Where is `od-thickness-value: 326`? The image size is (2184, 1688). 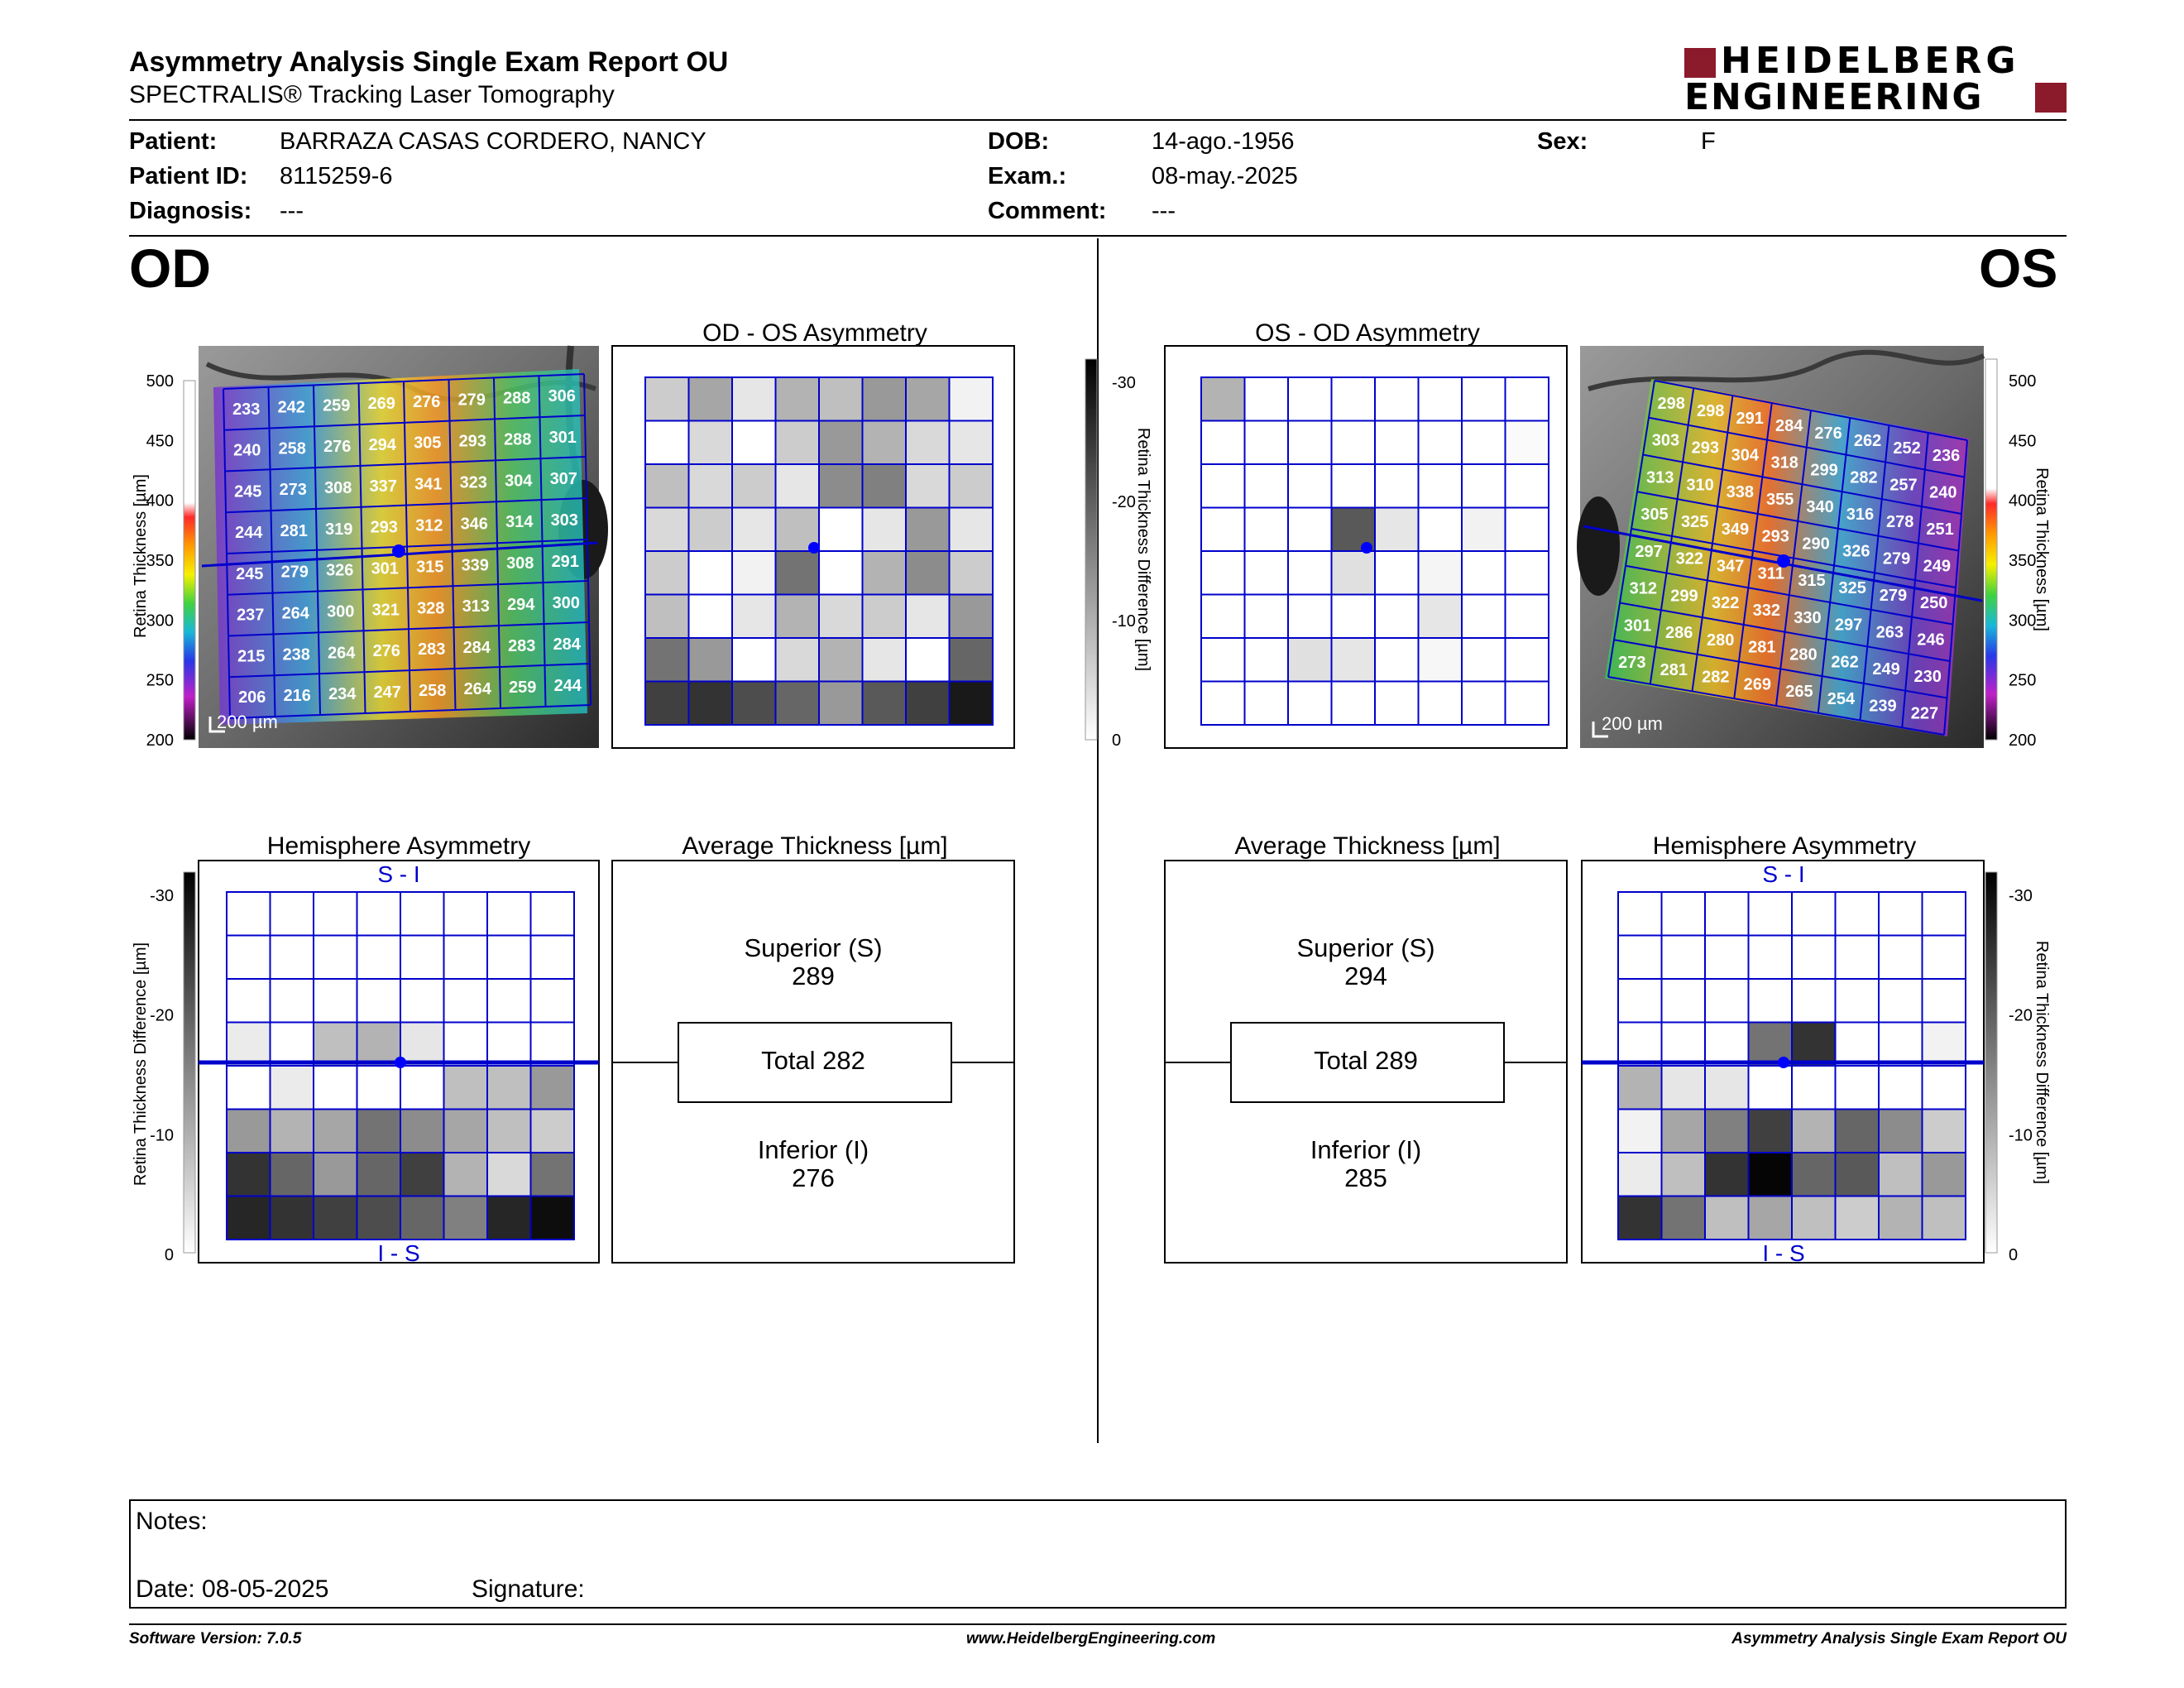 od-thickness-value: 326 is located at coordinates (339, 571).